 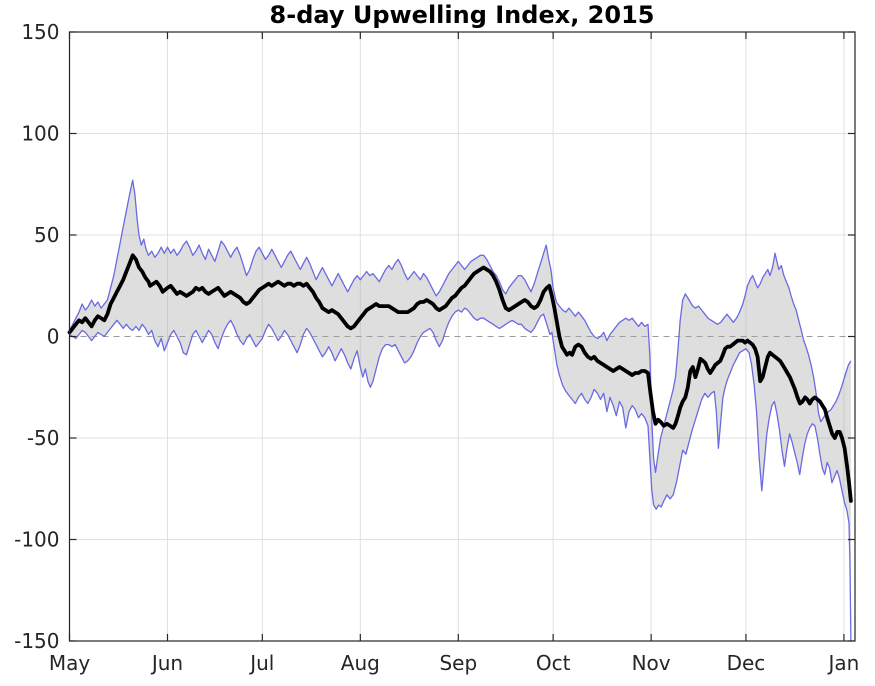 What do you see at coordinates (166, 663) in the screenshot?
I see `x-tick-label: Jun` at bounding box center [166, 663].